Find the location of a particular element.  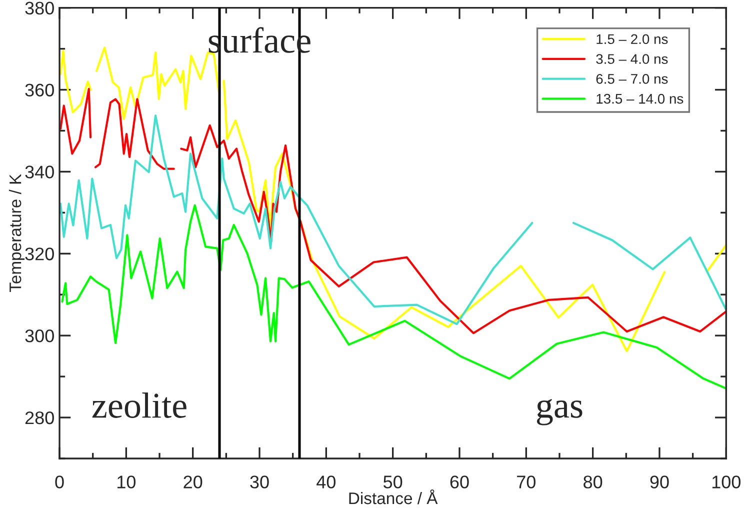

y-tick-label: 320 is located at coordinates (39, 254).